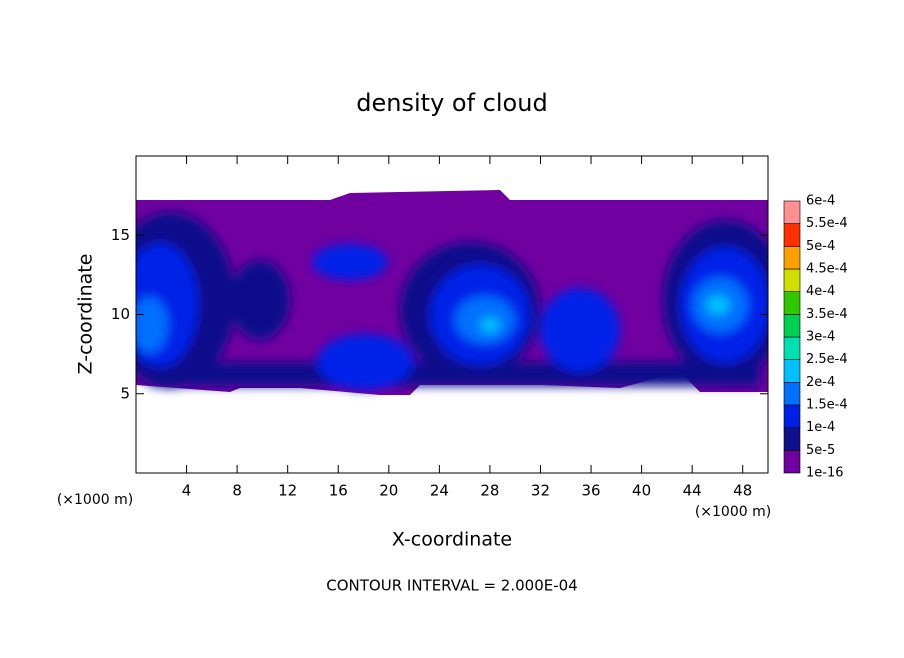 This screenshot has width=904, height=658. Describe the element at coordinates (338, 491) in the screenshot. I see `x-tick-label: 16` at that location.